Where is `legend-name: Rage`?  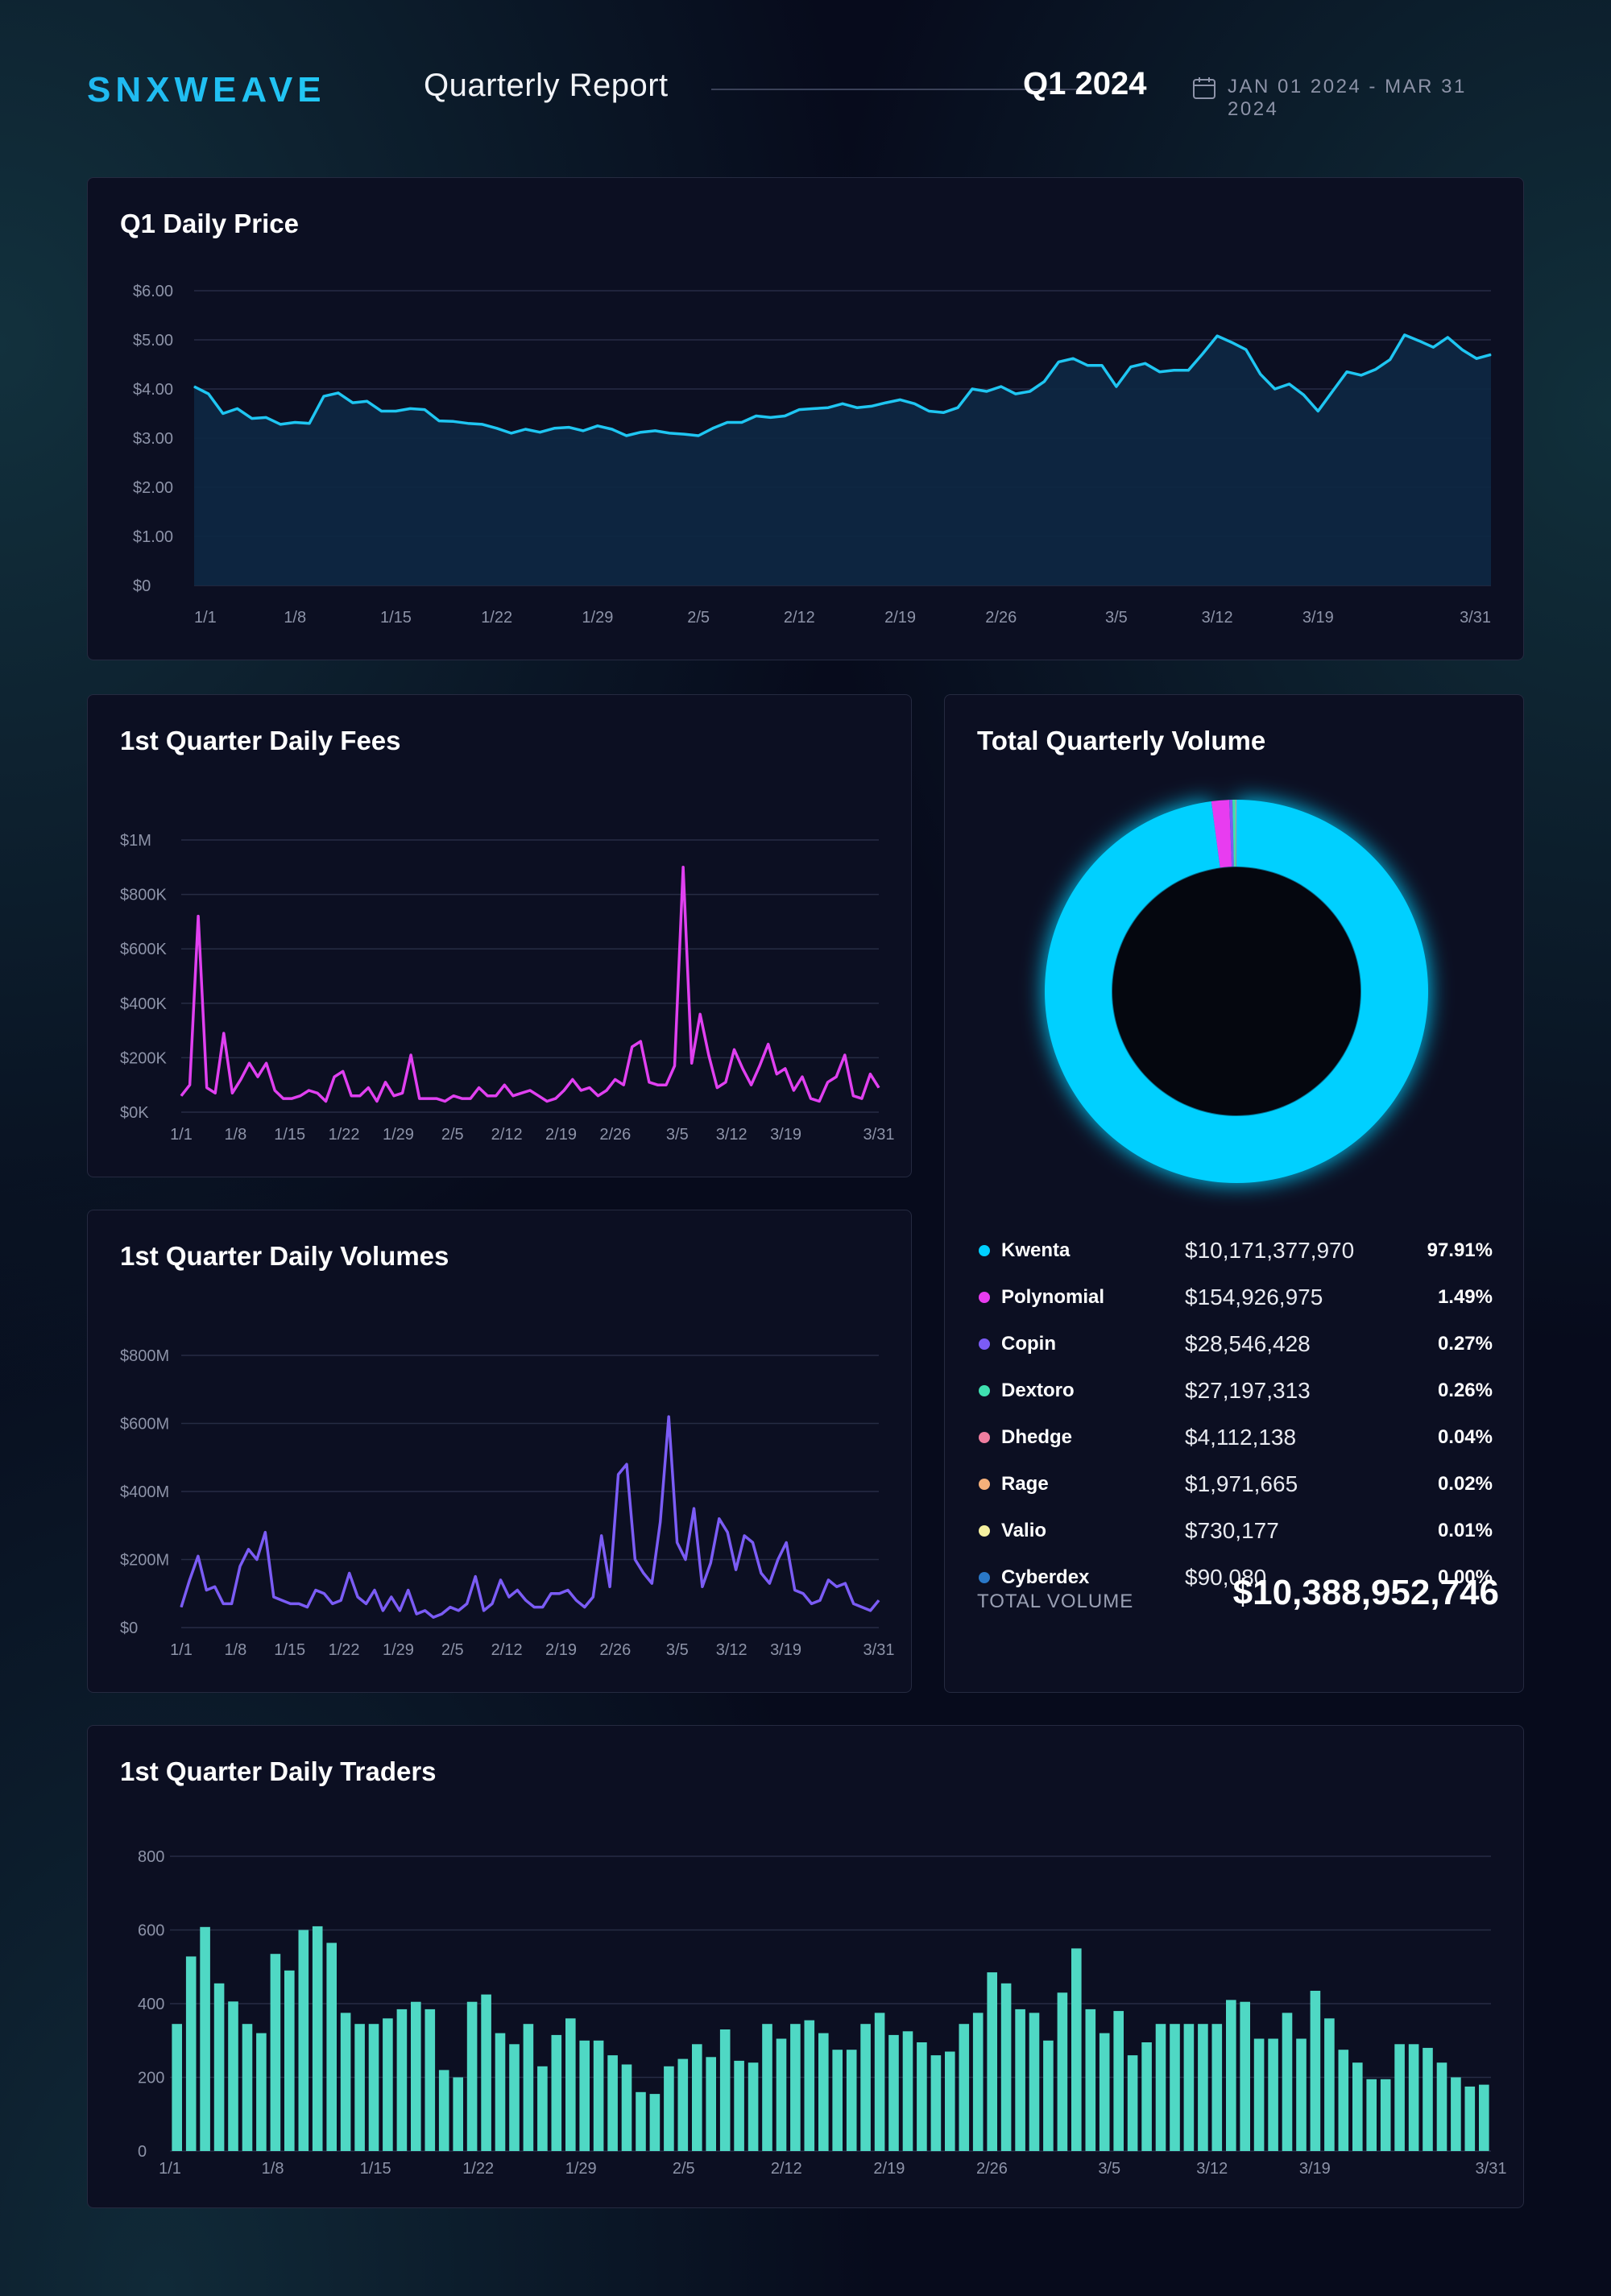 legend-name: Rage is located at coordinates (1025, 1484).